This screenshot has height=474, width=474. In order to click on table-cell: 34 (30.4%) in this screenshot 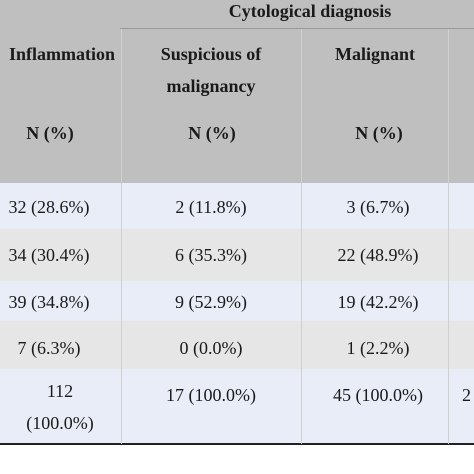, I will do `click(49, 255)`.